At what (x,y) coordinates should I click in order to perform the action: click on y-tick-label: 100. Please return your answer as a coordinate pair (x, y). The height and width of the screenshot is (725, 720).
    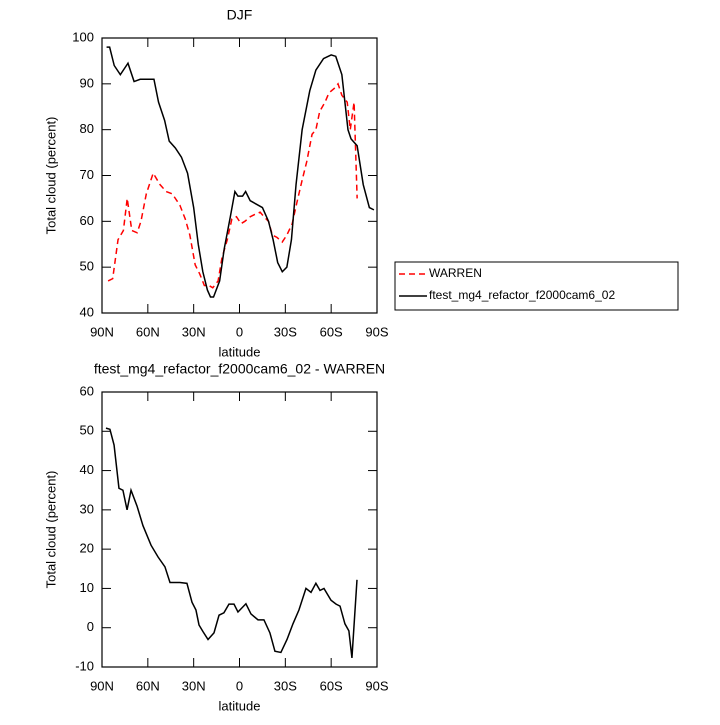
    Looking at the image, I should click on (83, 36).